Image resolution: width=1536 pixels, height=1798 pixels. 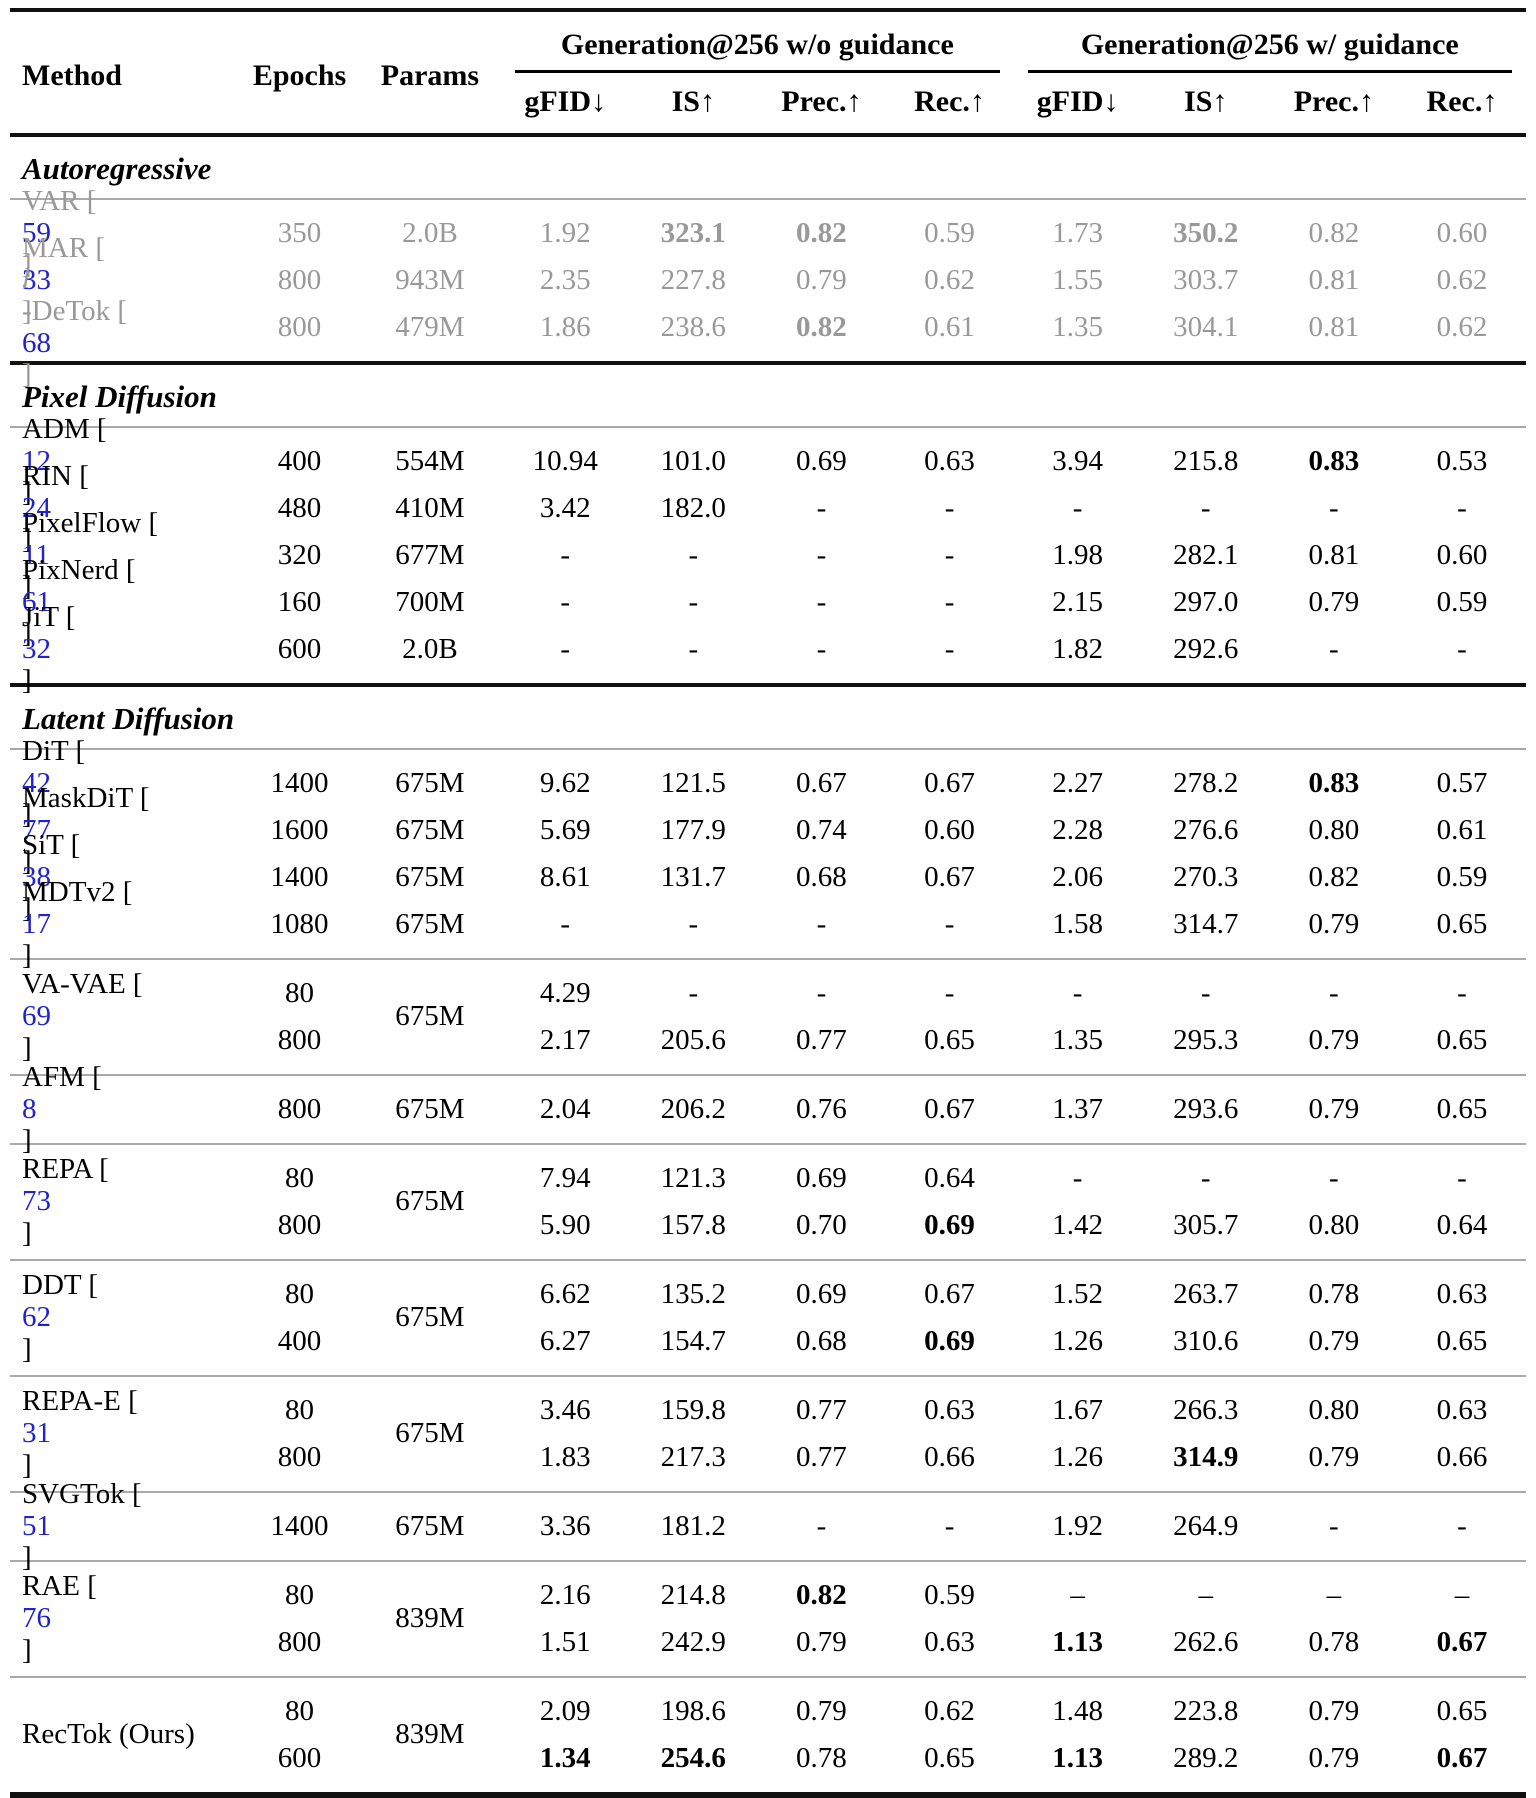 What do you see at coordinates (565, 876) in the screenshot?
I see `metric-cell: 8.61` at bounding box center [565, 876].